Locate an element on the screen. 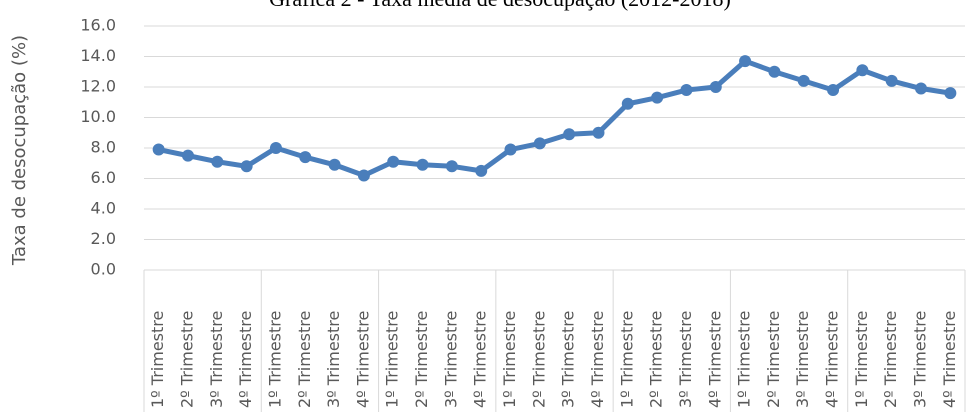 The height and width of the screenshot is (416, 979). y-tick-label: 8.0 is located at coordinates (103, 147).